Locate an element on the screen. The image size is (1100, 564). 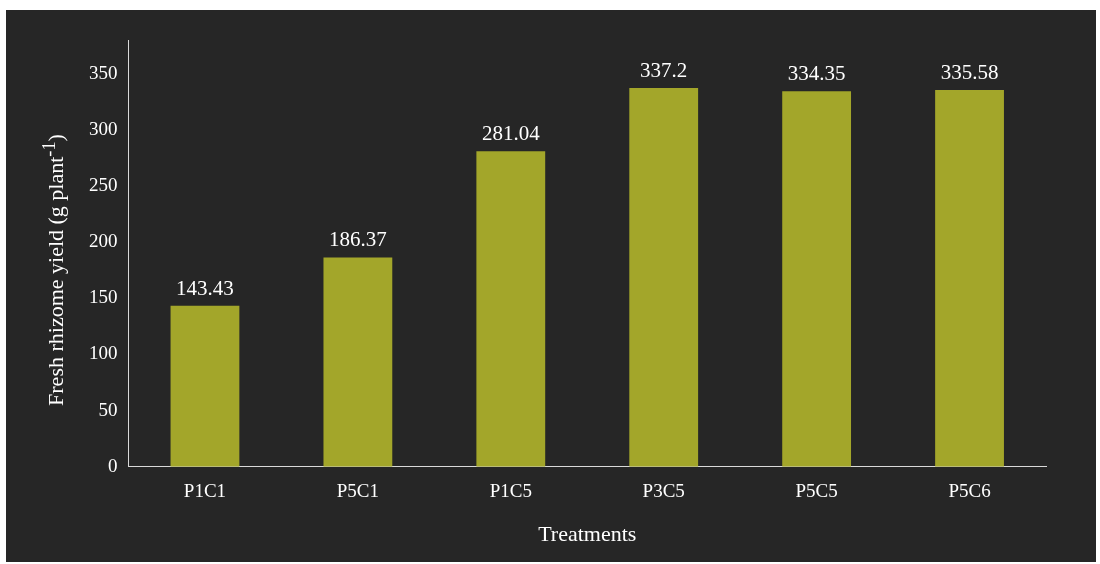
y-tick-label: 300 is located at coordinates (103, 128).